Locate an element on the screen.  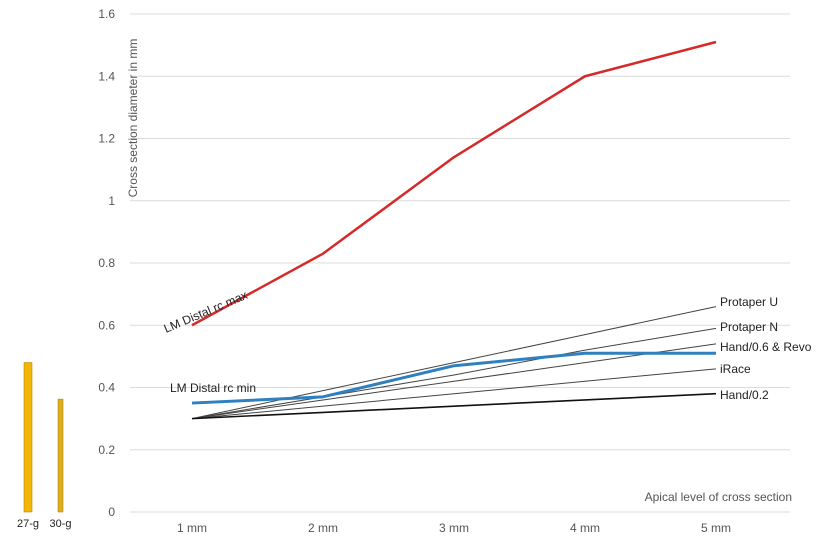
y-tick-label: 0.8 is located at coordinates (106, 263).